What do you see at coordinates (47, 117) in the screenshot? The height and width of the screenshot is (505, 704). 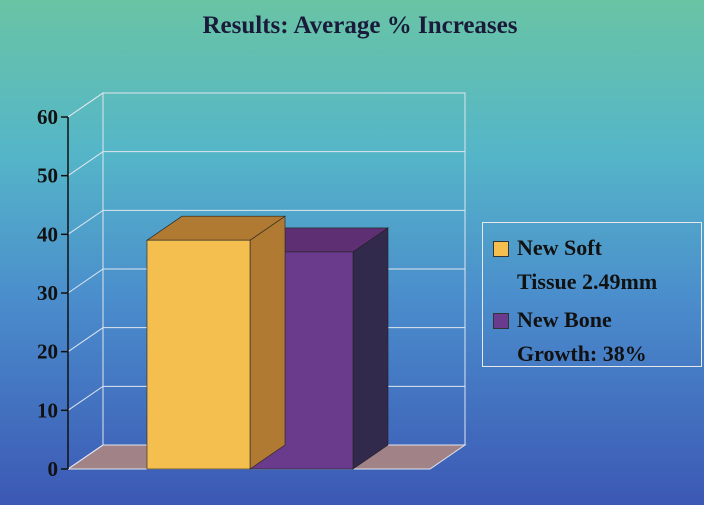 I see `y-tick-label: 60` at bounding box center [47, 117].